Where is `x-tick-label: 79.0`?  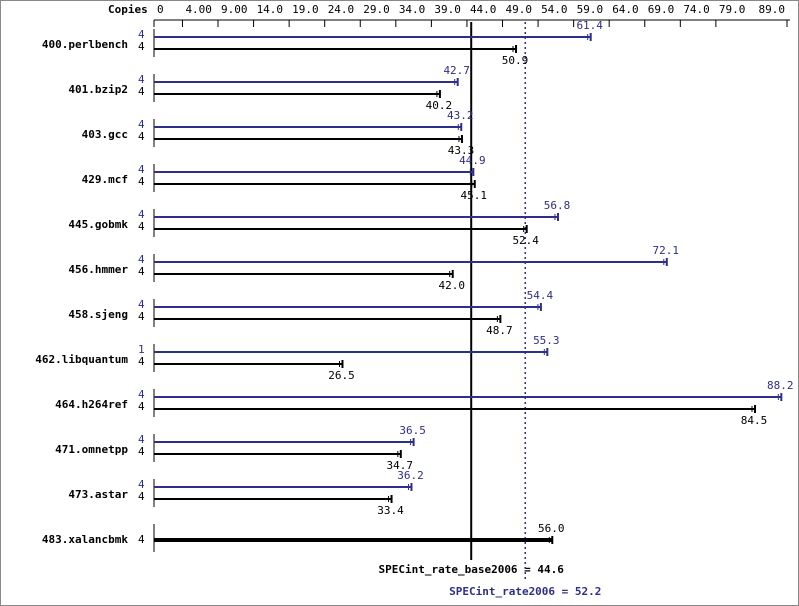
x-tick-label: 79.0 is located at coordinates (732, 9).